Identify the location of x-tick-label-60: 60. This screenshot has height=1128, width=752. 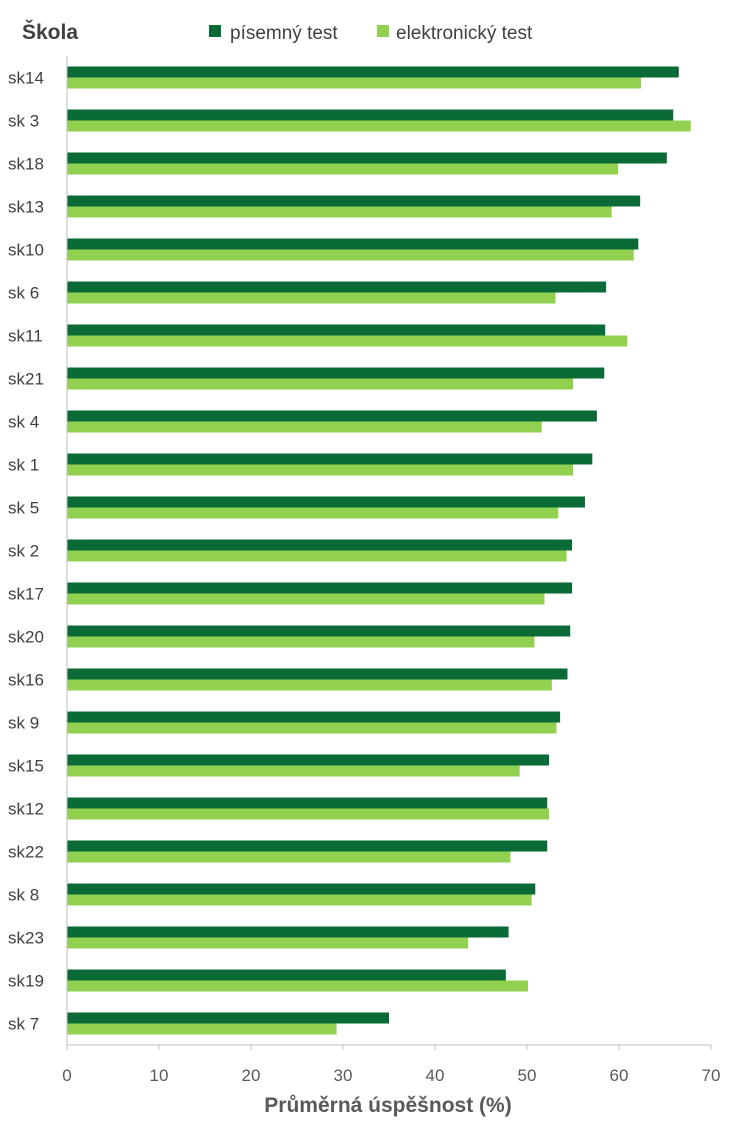
(619, 1075).